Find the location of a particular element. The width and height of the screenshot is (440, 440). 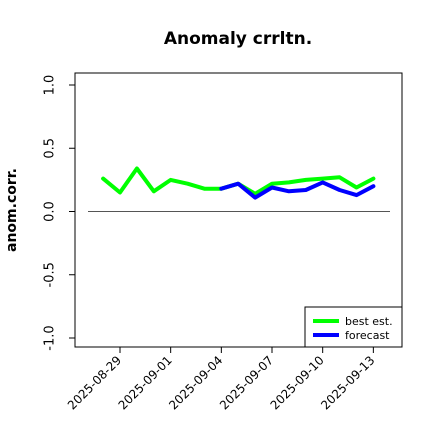

series-layer is located at coordinates (238, 183).